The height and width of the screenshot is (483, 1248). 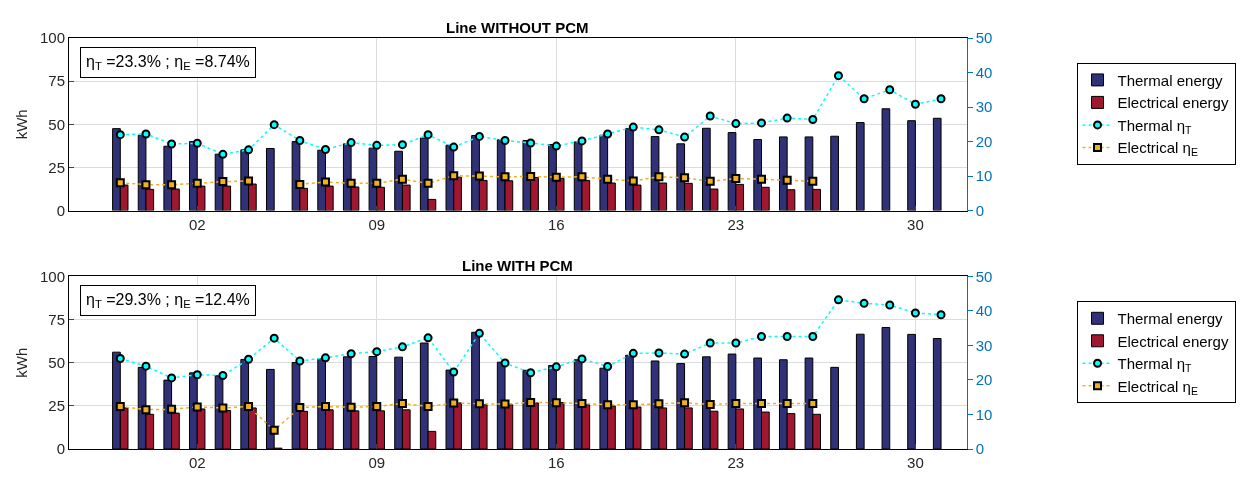 I want to click on chart-title: Line WITH PCM, so click(x=517, y=265).